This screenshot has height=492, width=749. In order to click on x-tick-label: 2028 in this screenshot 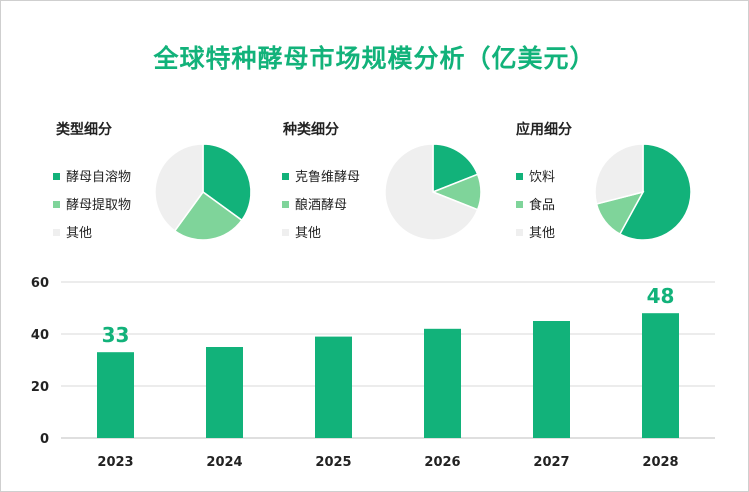, I will do `click(660, 462)`.